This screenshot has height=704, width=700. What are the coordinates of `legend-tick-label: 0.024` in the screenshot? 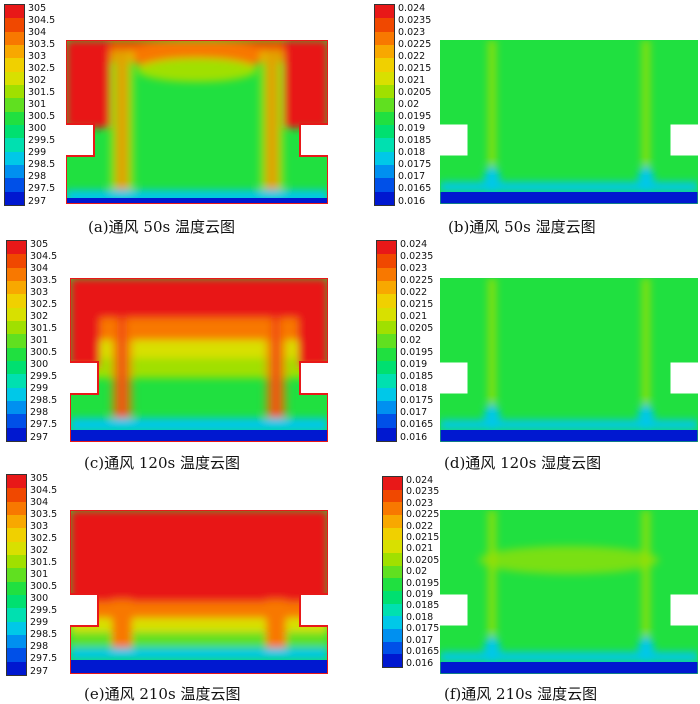 It's located at (412, 8).